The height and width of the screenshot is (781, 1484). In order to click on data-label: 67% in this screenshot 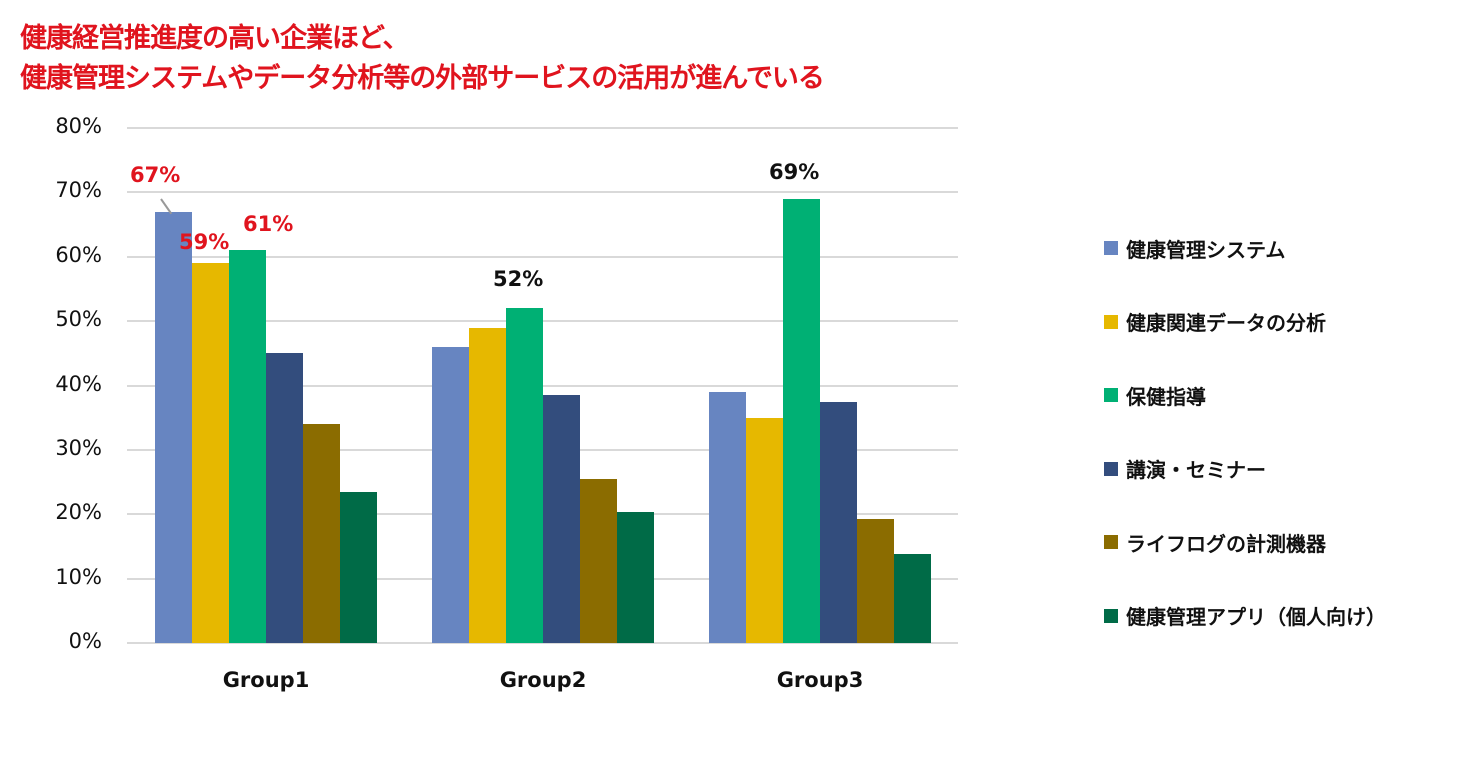, I will do `click(155, 175)`.